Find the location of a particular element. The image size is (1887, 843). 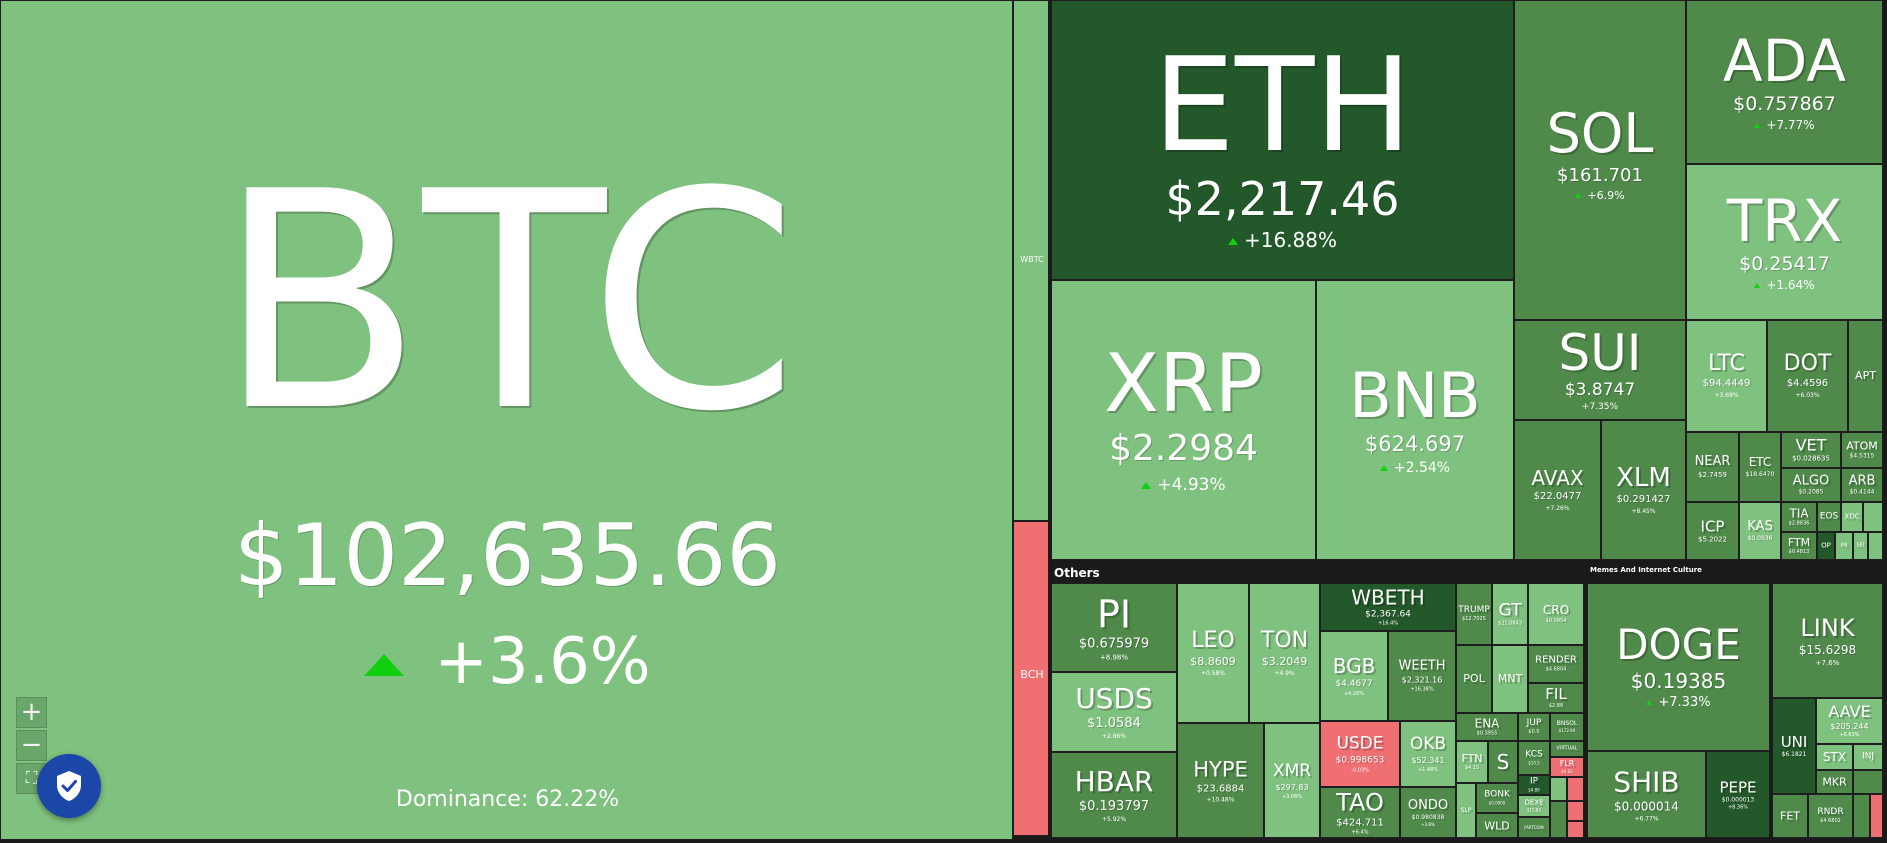

tile-symbol: APT is located at coordinates (1865, 375).